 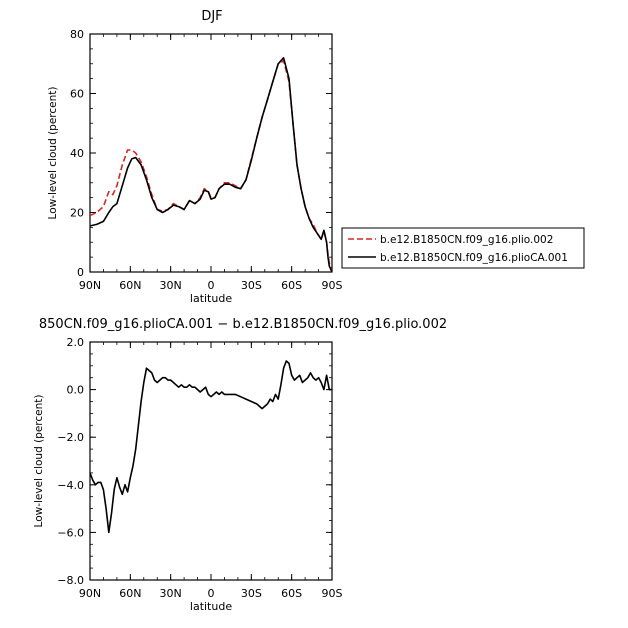 I want to click on legend-label: b.e12.B1850CN.f09_g16.plioCA.001, so click(x=474, y=258).